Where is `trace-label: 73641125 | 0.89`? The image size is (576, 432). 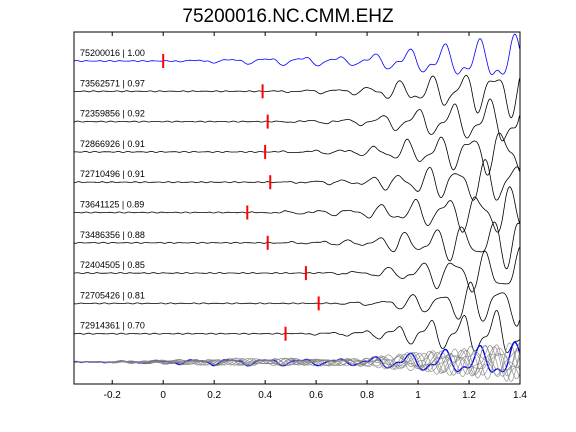
trace-label: 73641125 | 0.89 is located at coordinates (112, 205).